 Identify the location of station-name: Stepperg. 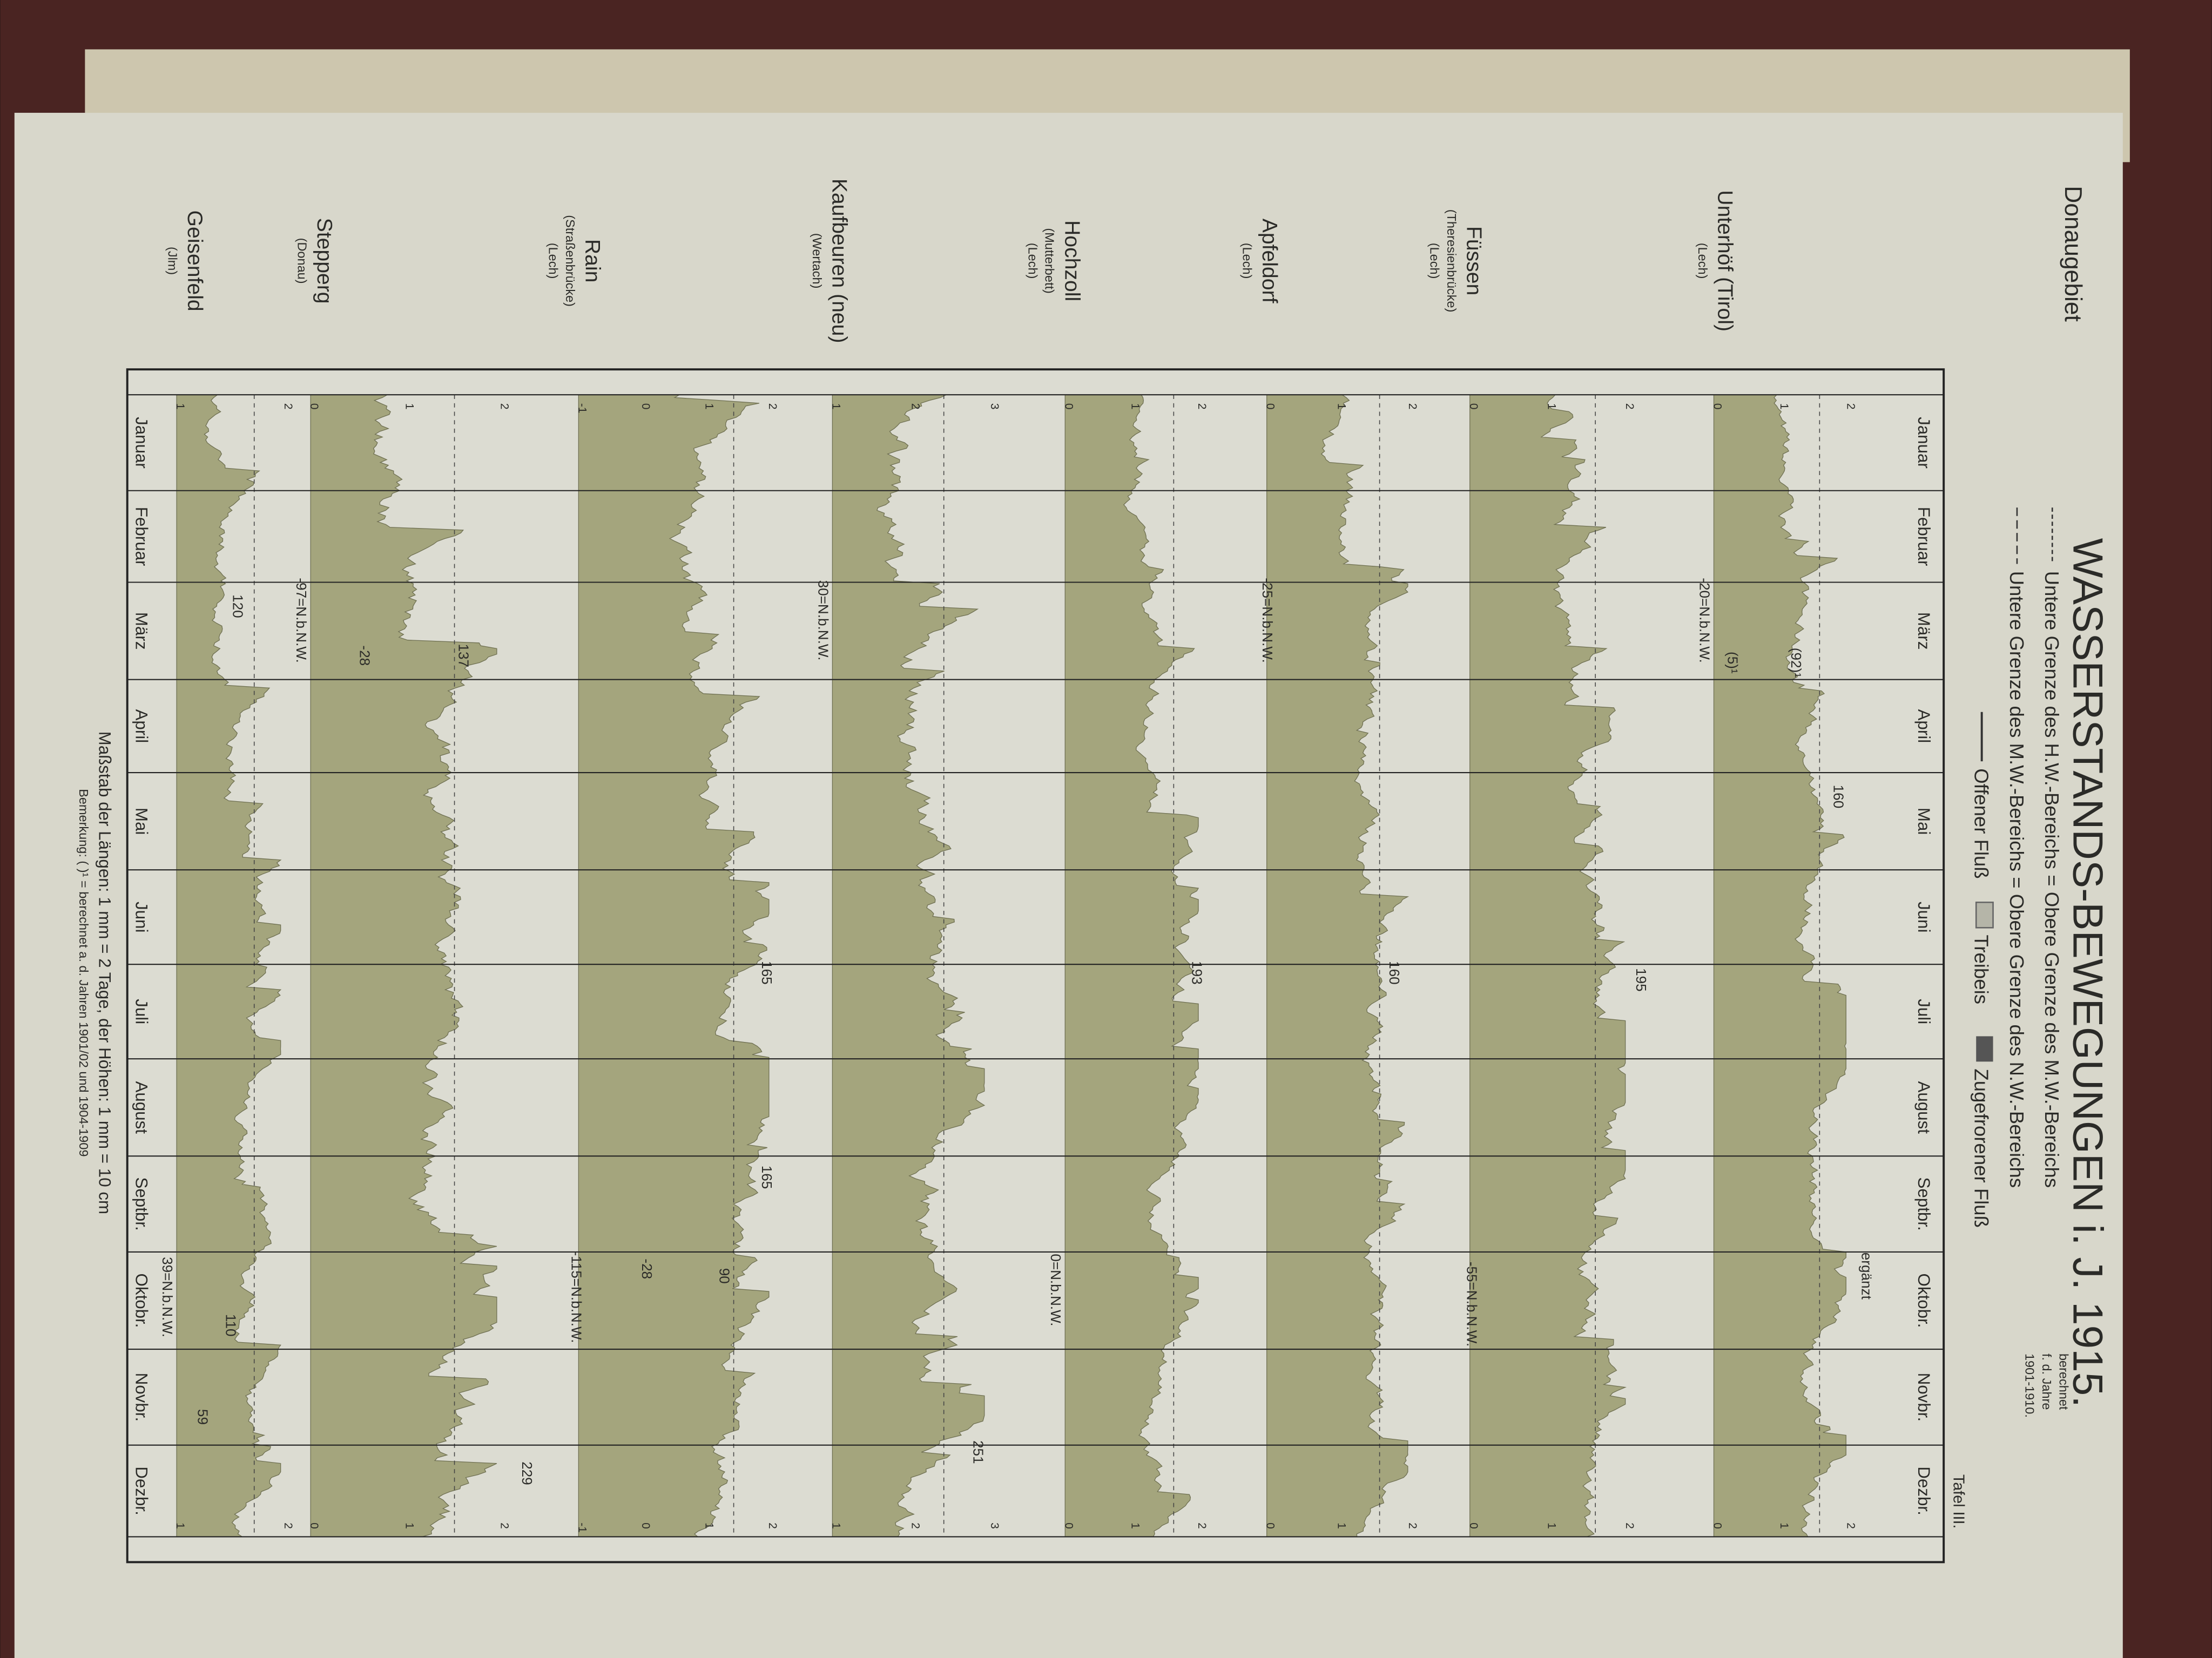
(324, 261).